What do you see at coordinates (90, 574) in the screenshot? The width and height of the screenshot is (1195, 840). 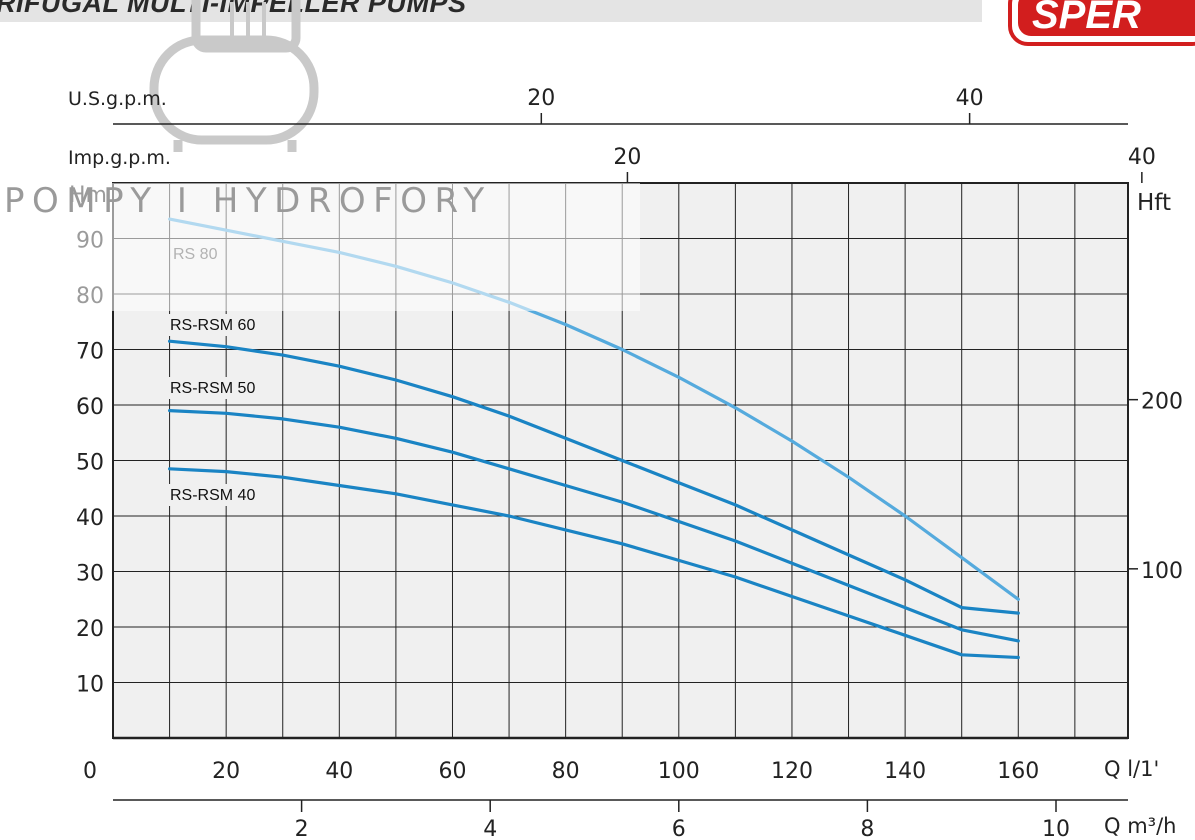 I see `y-tick-label: 30` at bounding box center [90, 574].